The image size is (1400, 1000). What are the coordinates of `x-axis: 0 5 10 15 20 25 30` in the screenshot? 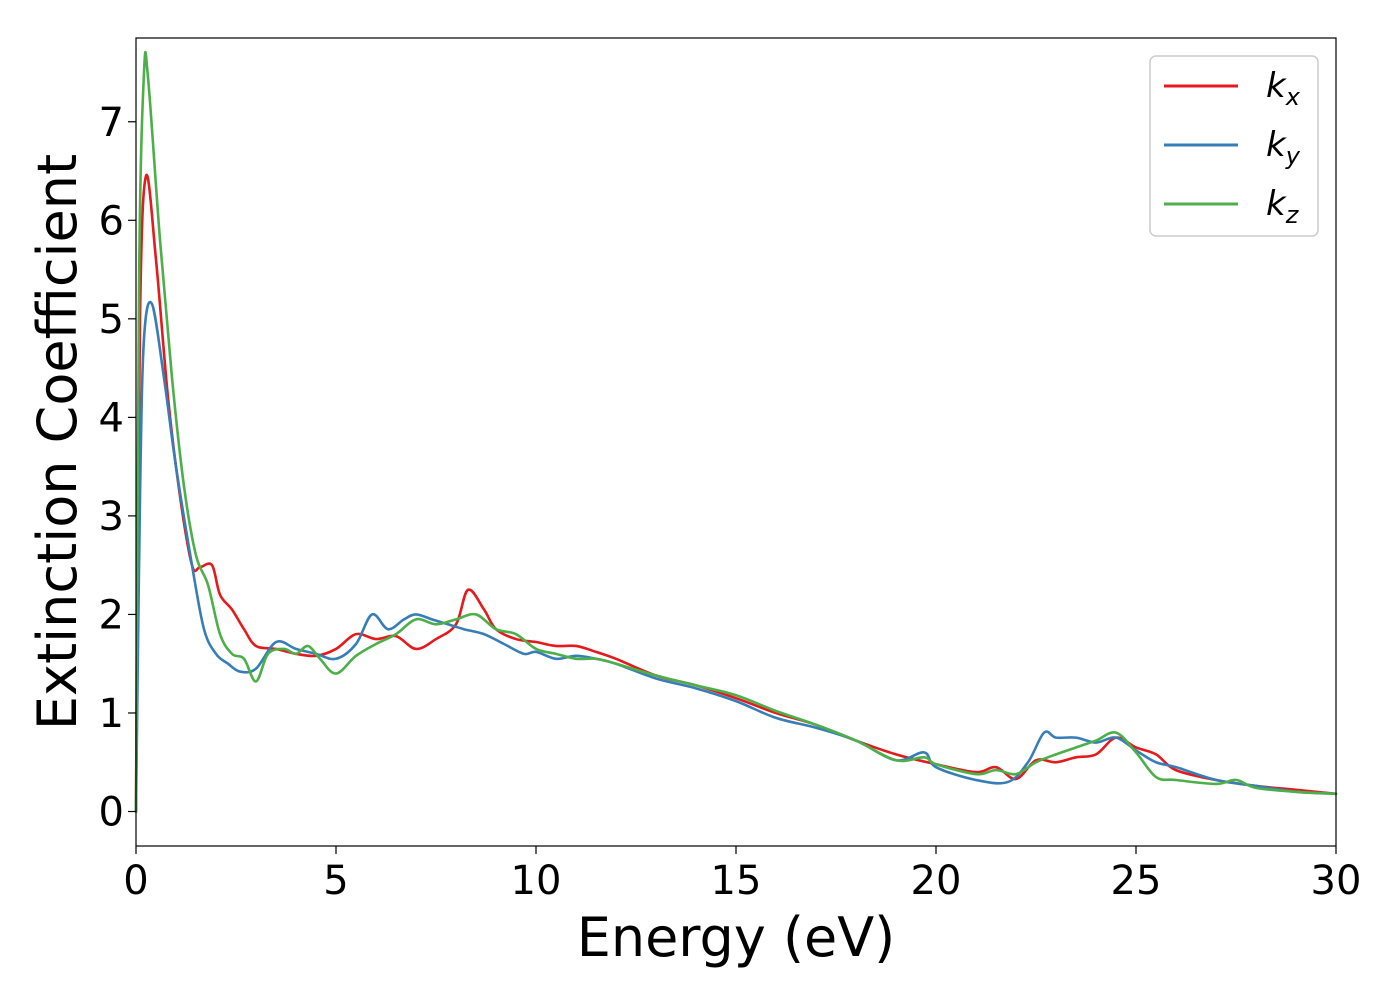 It's located at (742, 875).